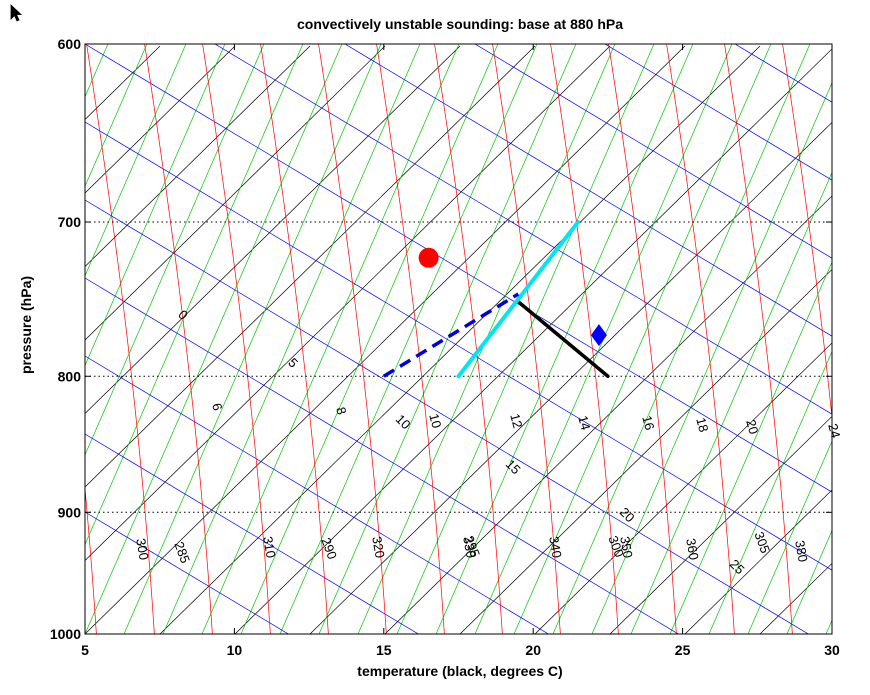  Describe the element at coordinates (182, 553) in the screenshot. I see `dry-adiabat-label: 285` at that location.